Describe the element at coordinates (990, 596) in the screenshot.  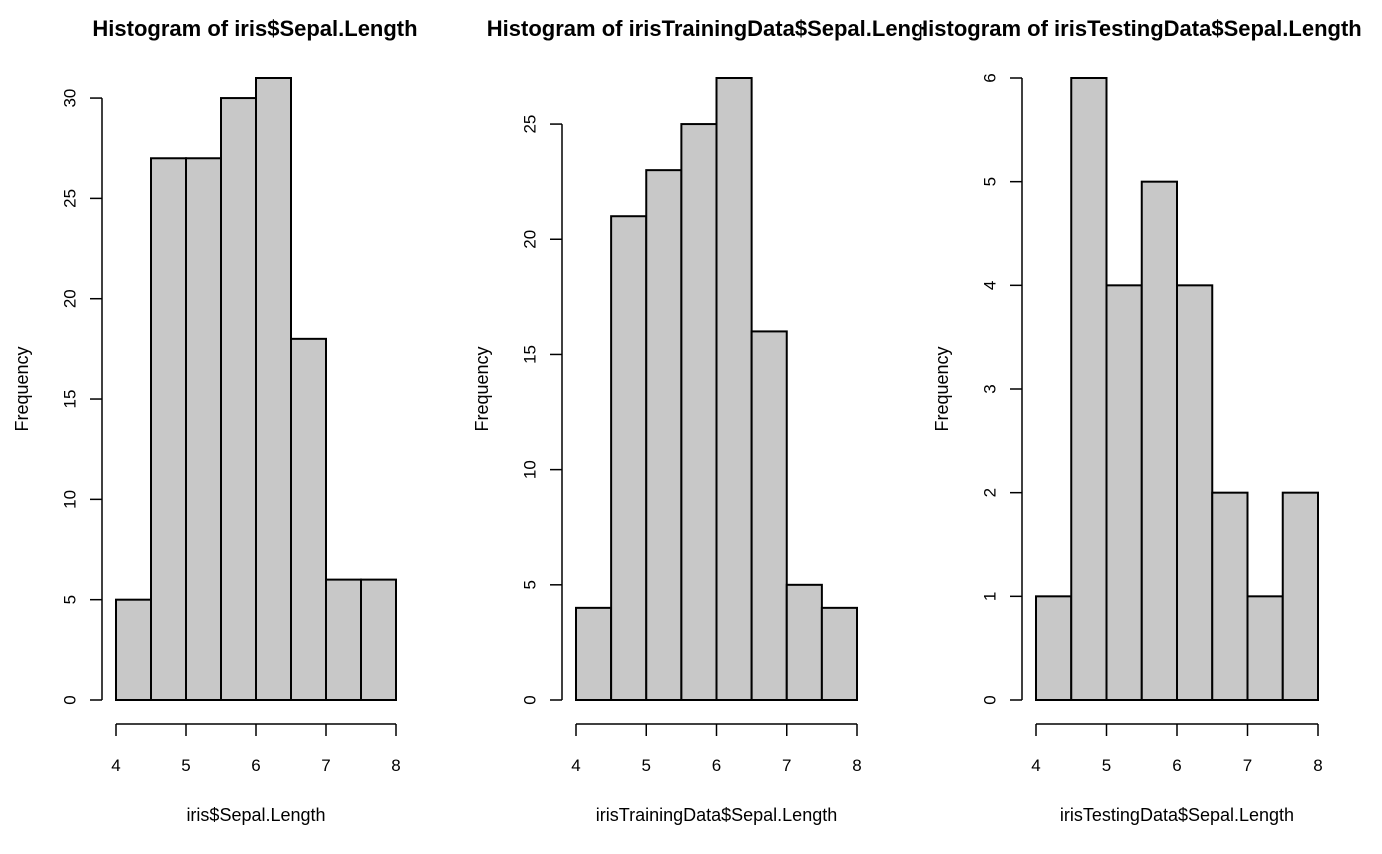
I see `y-tick-label: 1` at that location.